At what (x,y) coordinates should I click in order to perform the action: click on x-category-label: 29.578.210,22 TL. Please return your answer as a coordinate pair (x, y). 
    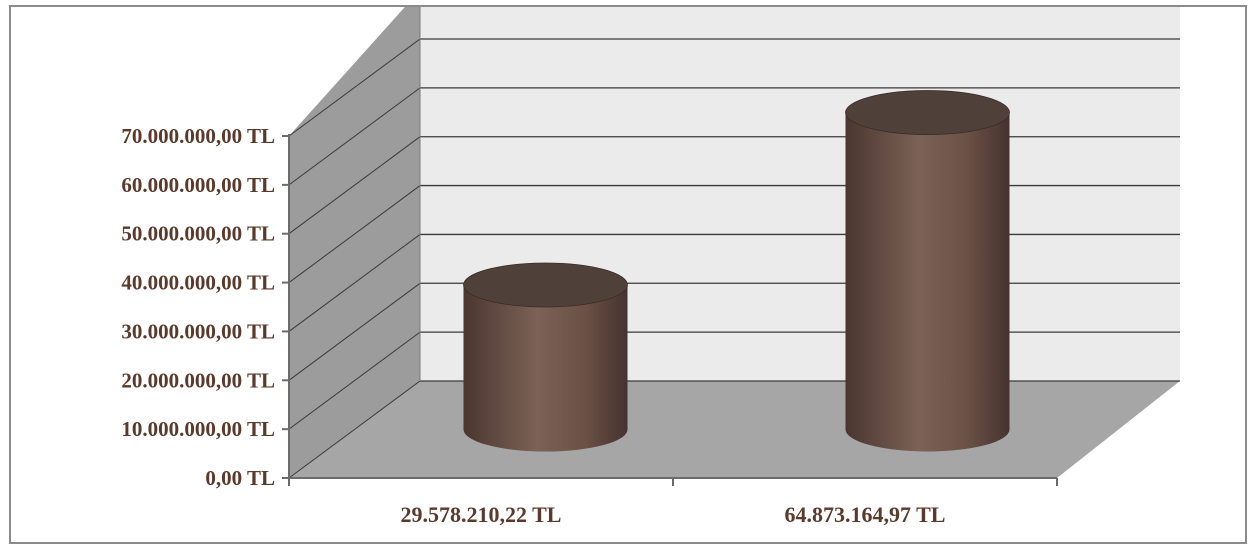
    Looking at the image, I should click on (481, 514).